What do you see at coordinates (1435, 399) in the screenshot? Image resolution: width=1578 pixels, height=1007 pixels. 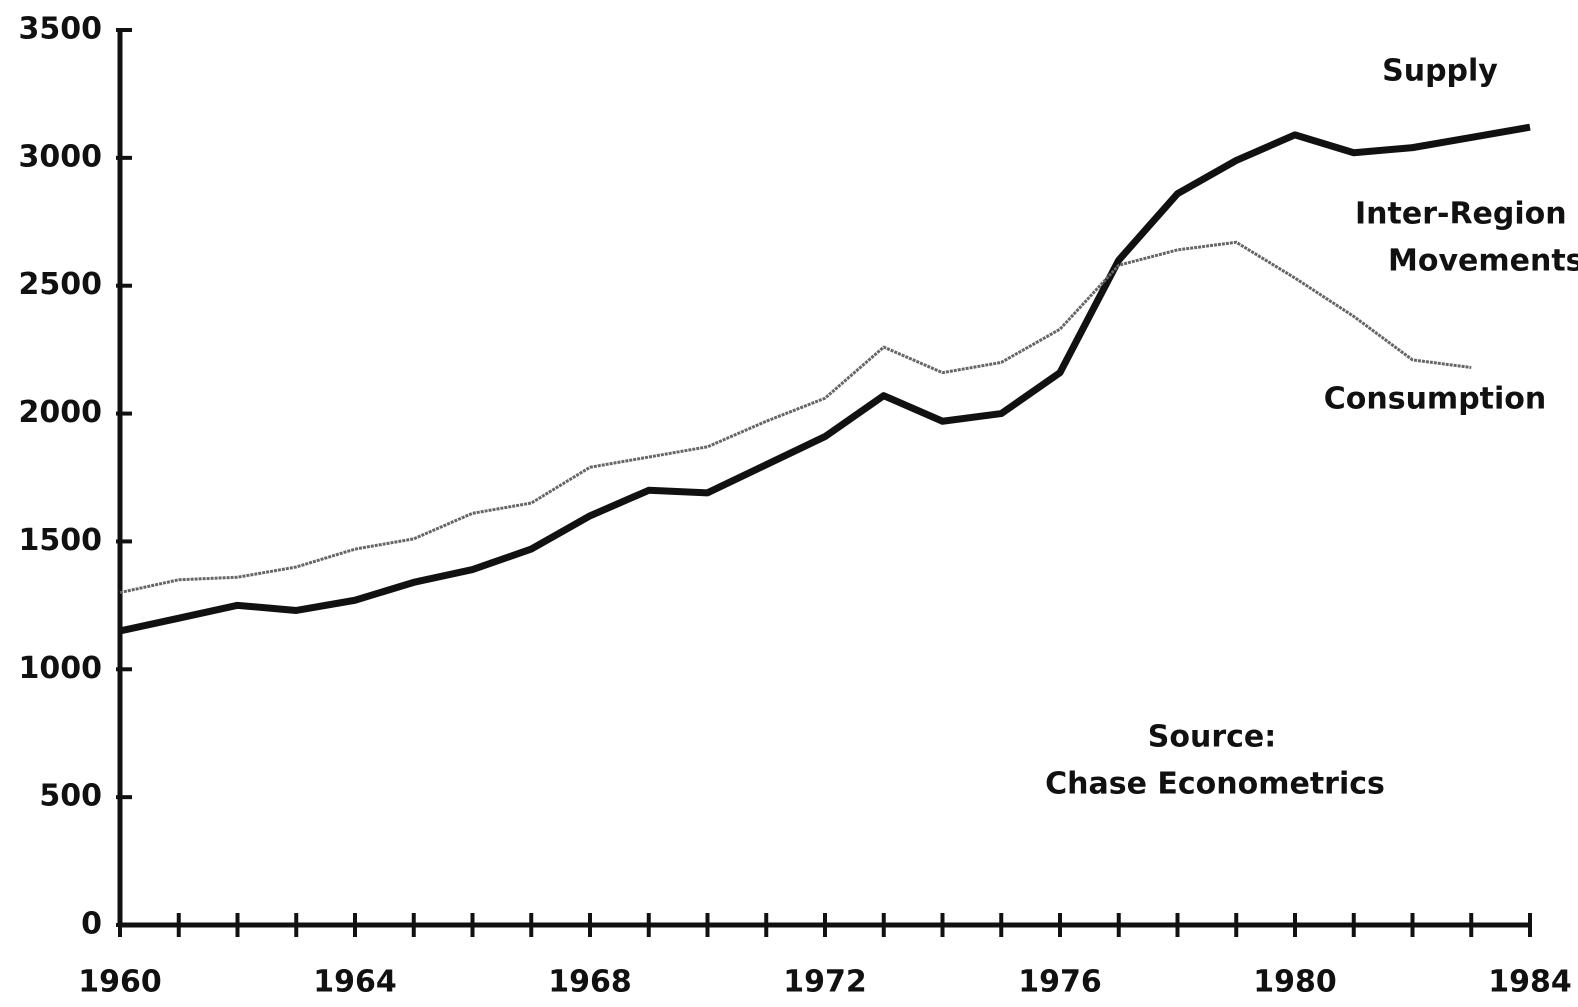 I see `series-label: Consumption` at bounding box center [1435, 399].